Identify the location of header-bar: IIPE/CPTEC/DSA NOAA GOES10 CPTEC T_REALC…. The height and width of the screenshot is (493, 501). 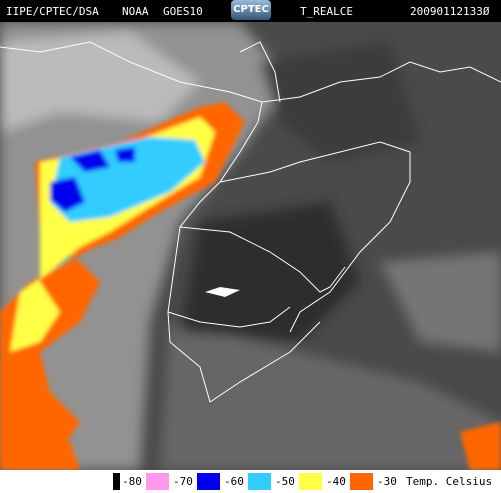
(250, 11).